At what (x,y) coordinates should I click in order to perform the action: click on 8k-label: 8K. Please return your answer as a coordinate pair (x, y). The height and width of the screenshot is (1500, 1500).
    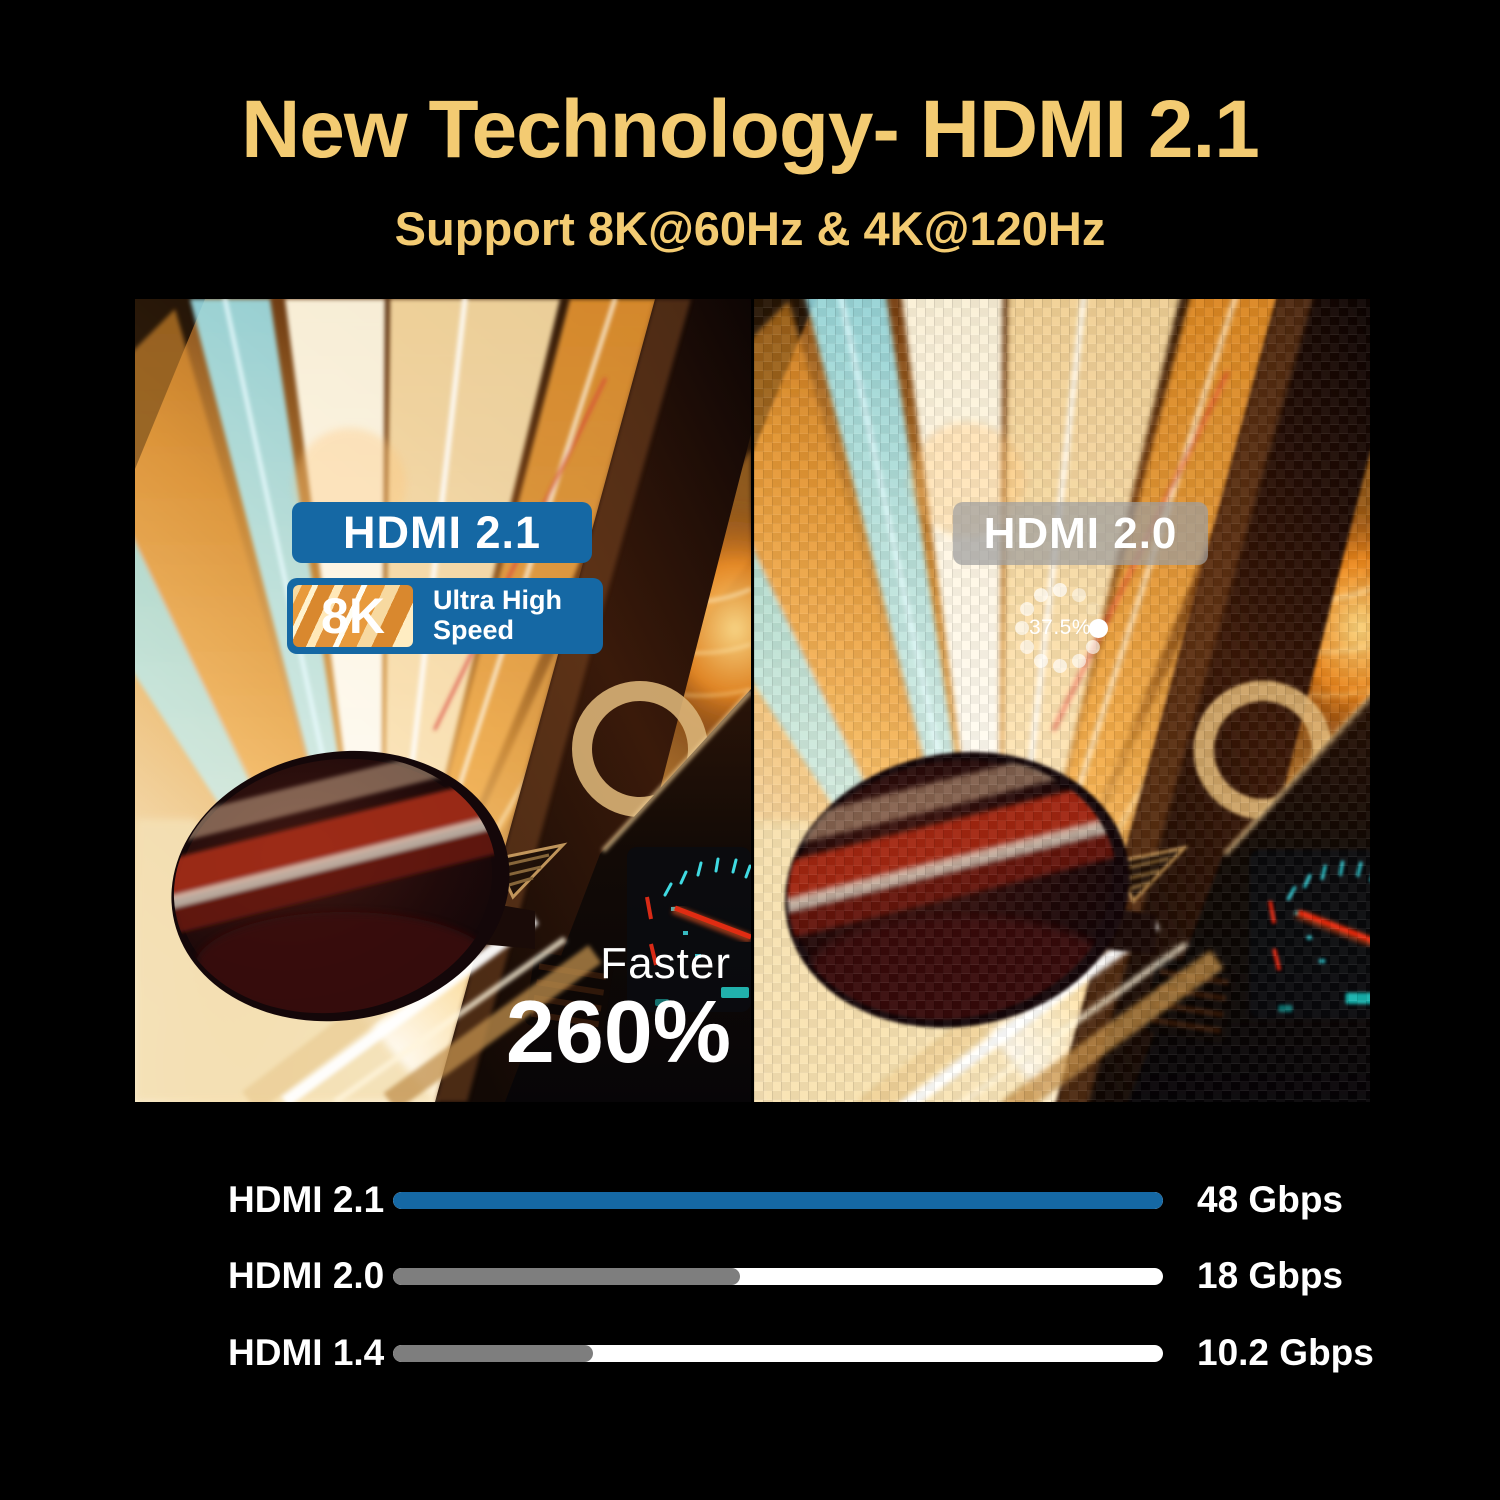
    Looking at the image, I should click on (353, 616).